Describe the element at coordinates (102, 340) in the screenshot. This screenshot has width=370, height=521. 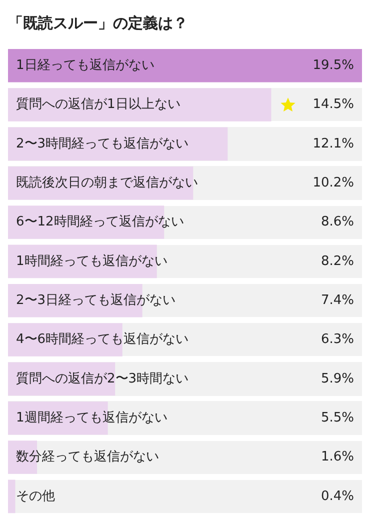
I see `y-tick-label: 4〜6時間経っても返信がない` at that location.